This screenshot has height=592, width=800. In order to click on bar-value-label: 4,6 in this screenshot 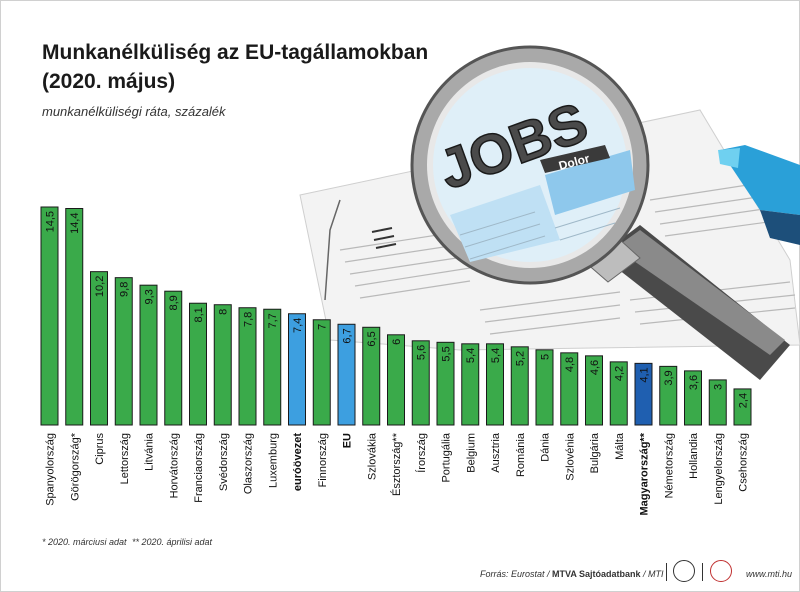, I will do `click(595, 367)`.